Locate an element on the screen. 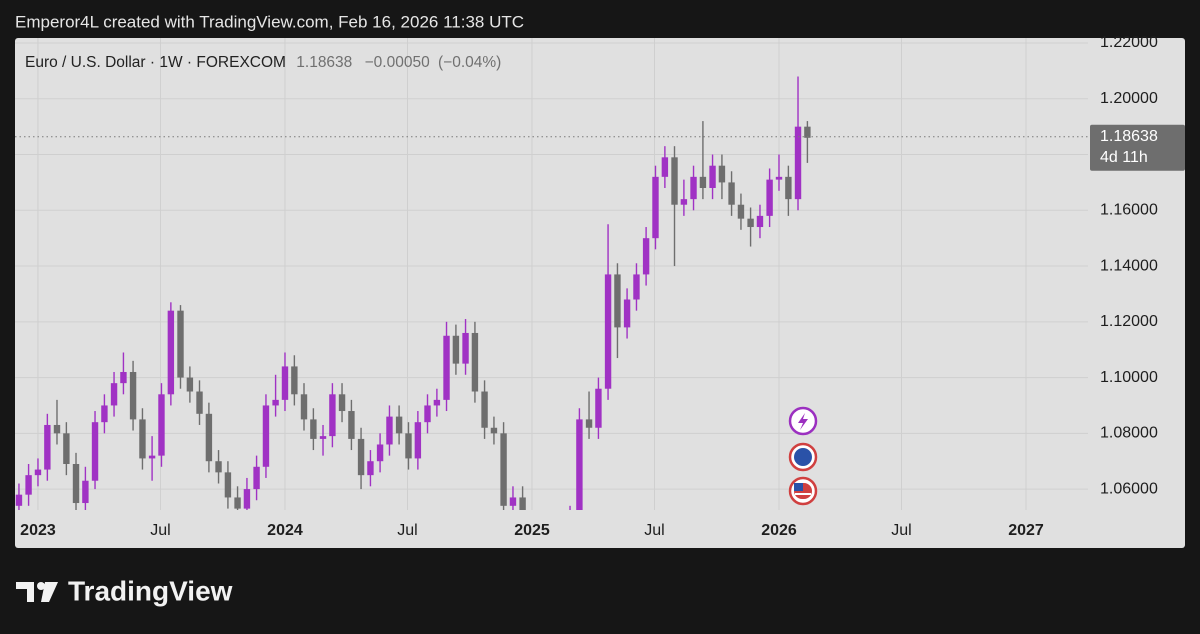  y-tick-label: 1.16000 is located at coordinates (1129, 210).